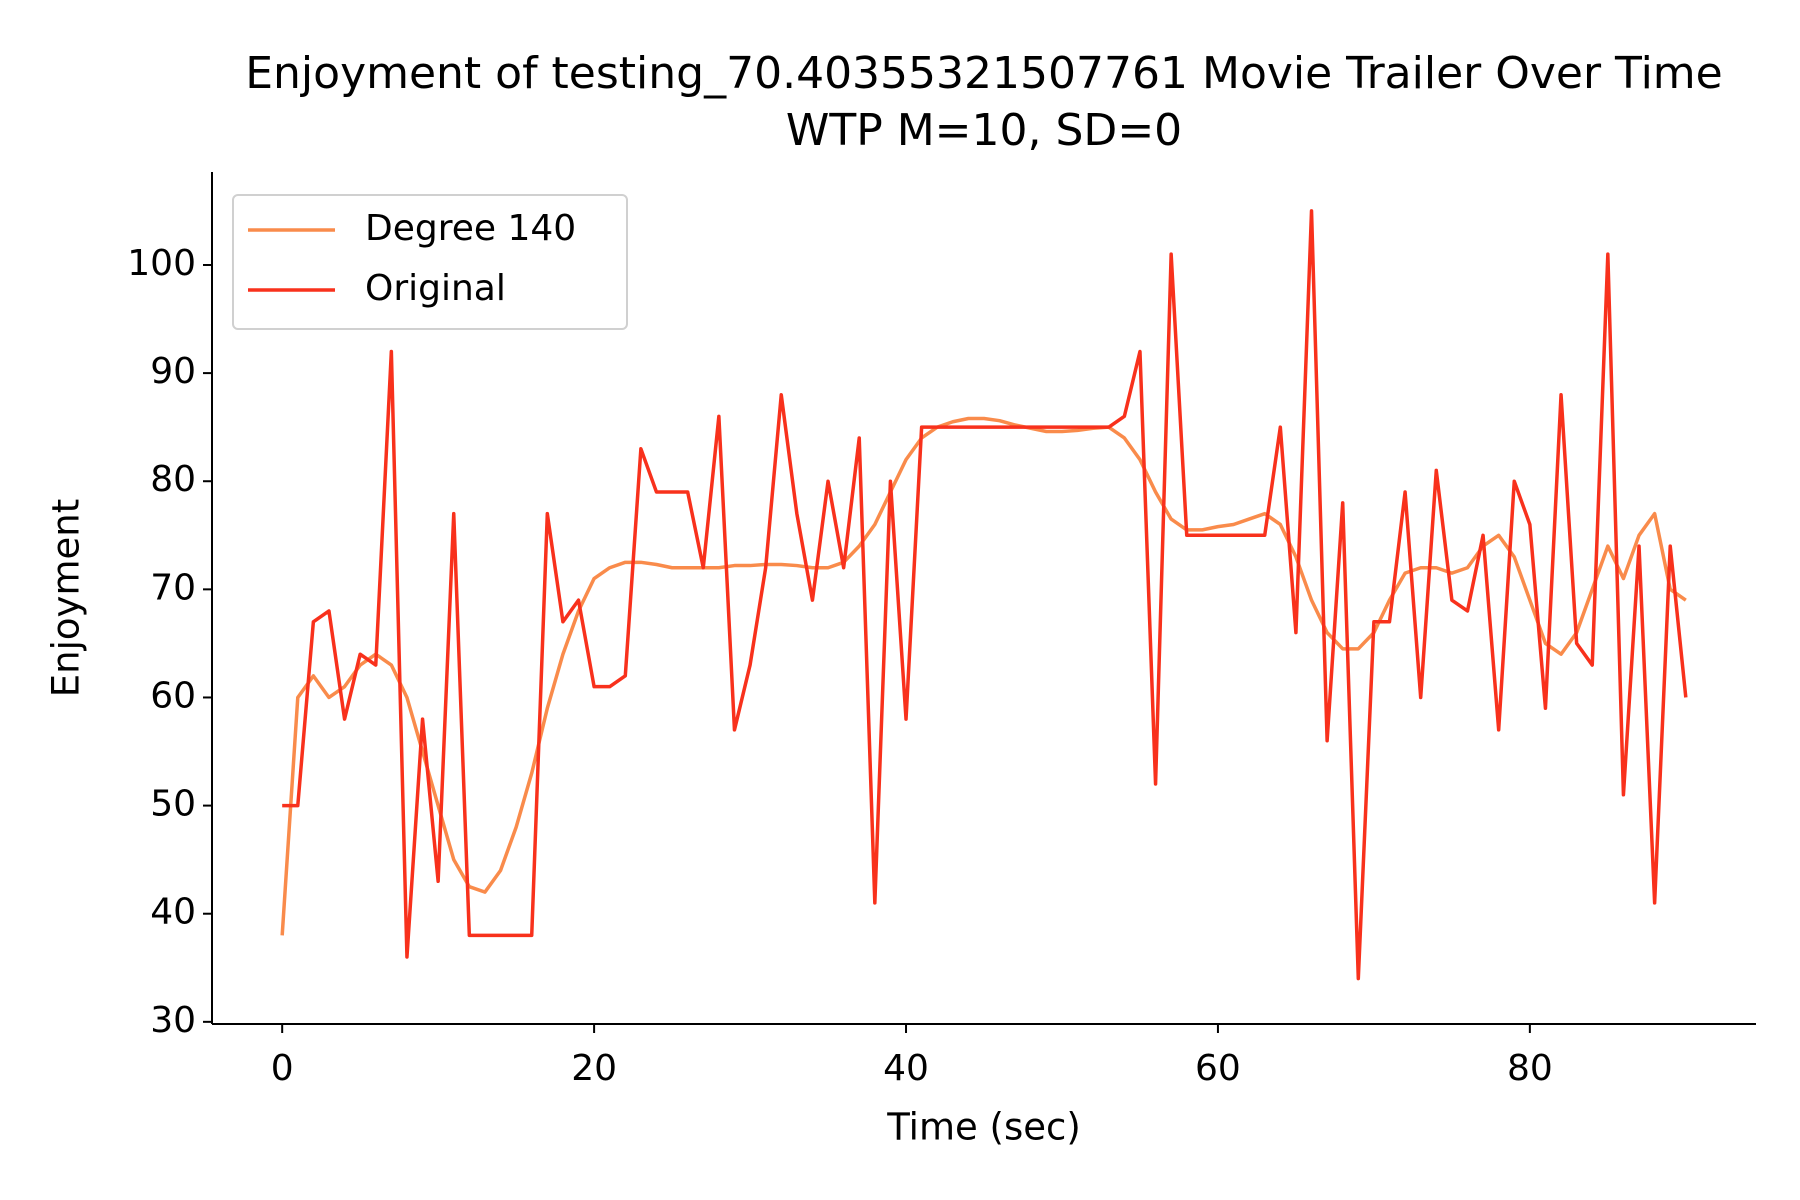  Describe the element at coordinates (470, 228) in the screenshot. I see `legend-label: Degree 140` at that location.